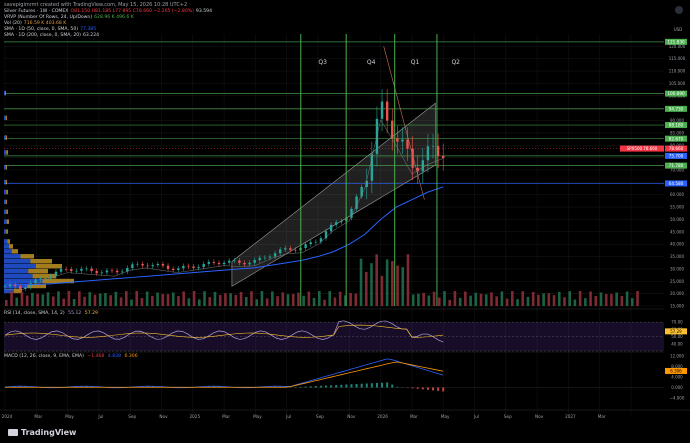  Describe the element at coordinates (677, 132) in the screenshot. I see `price-tick: 85.000` at that location.